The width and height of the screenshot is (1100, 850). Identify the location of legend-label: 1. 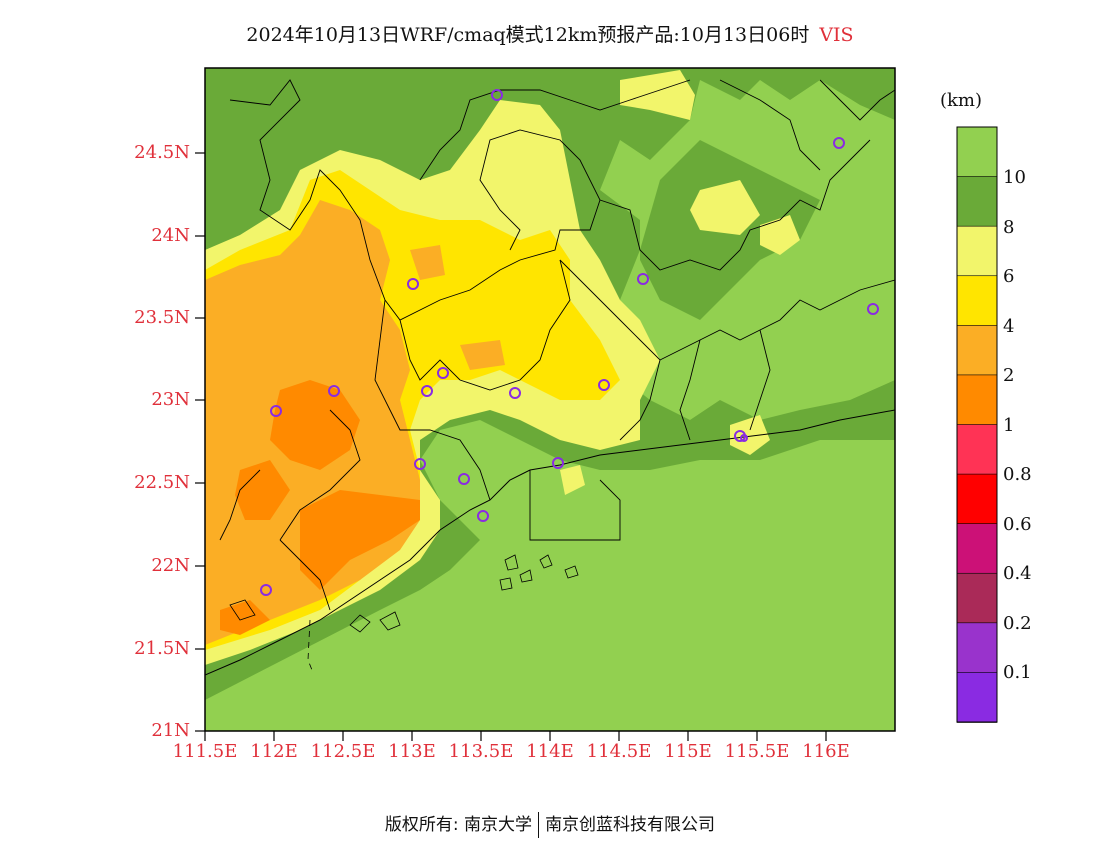
(1009, 425).